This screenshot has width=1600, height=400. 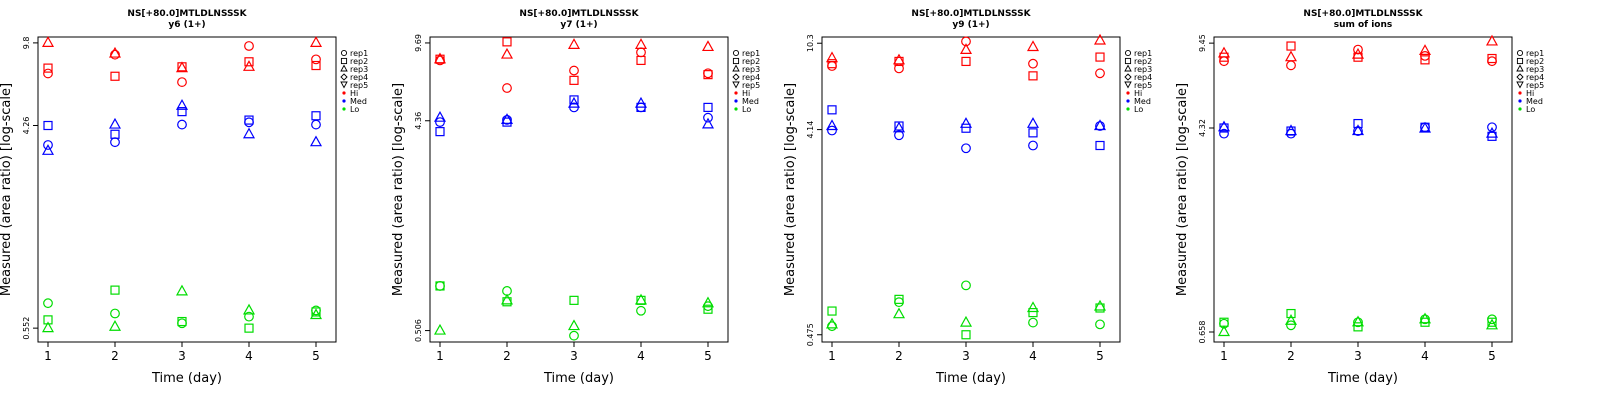 What do you see at coordinates (418, 330) in the screenshot?
I see `y-tick-label: 0.506` at bounding box center [418, 330].